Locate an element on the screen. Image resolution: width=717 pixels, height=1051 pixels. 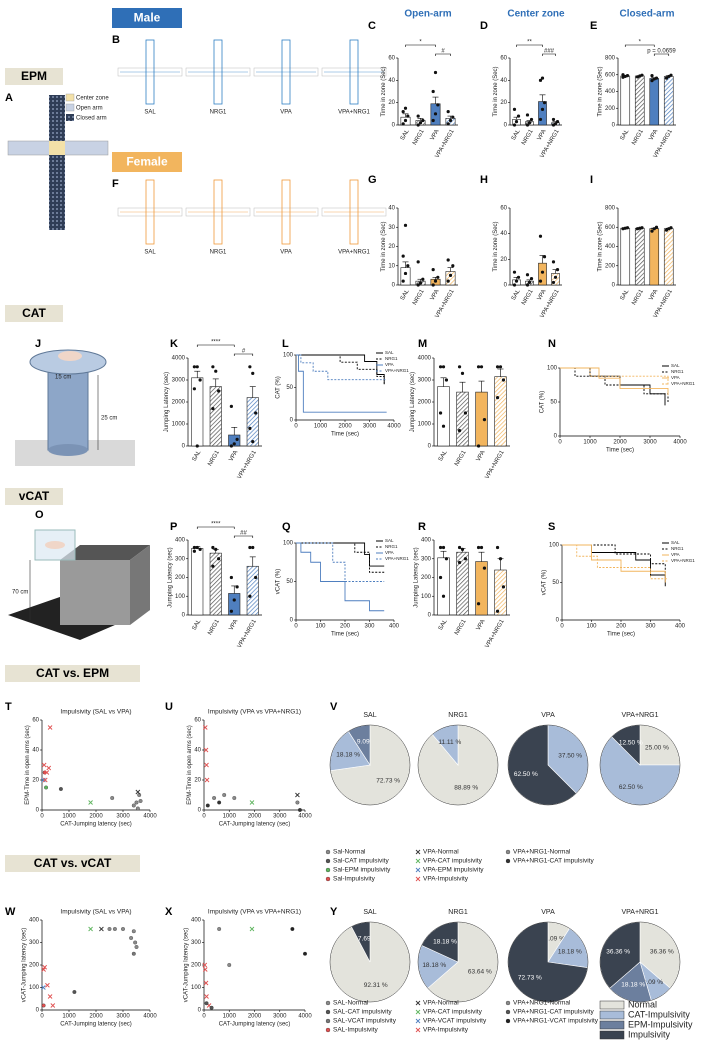
traces: SAL NRG1 VPA VPA+NRG1 SAL NRG1 VPA VPA+NRG1 is located at coordinates (252, 147).